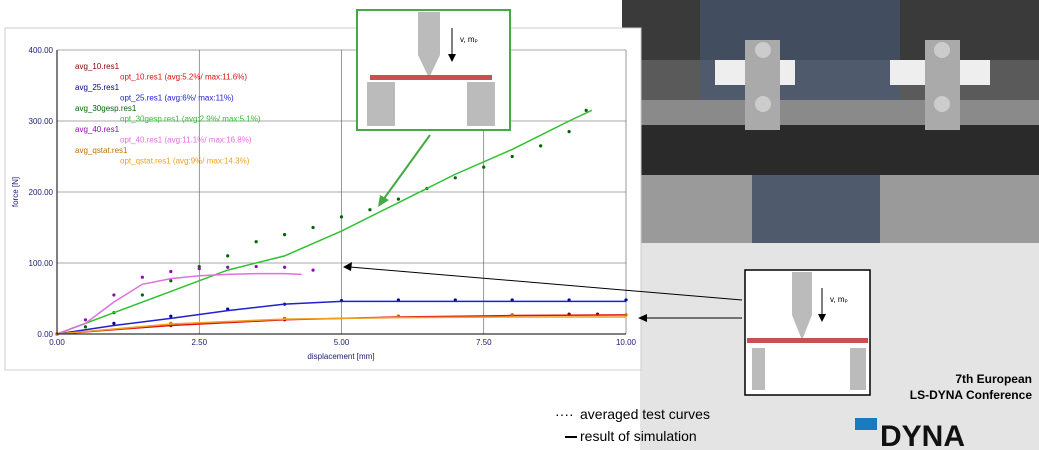 The image size is (1039, 450). I want to click on diagram-bottom: v, mₚ, so click(807, 332).